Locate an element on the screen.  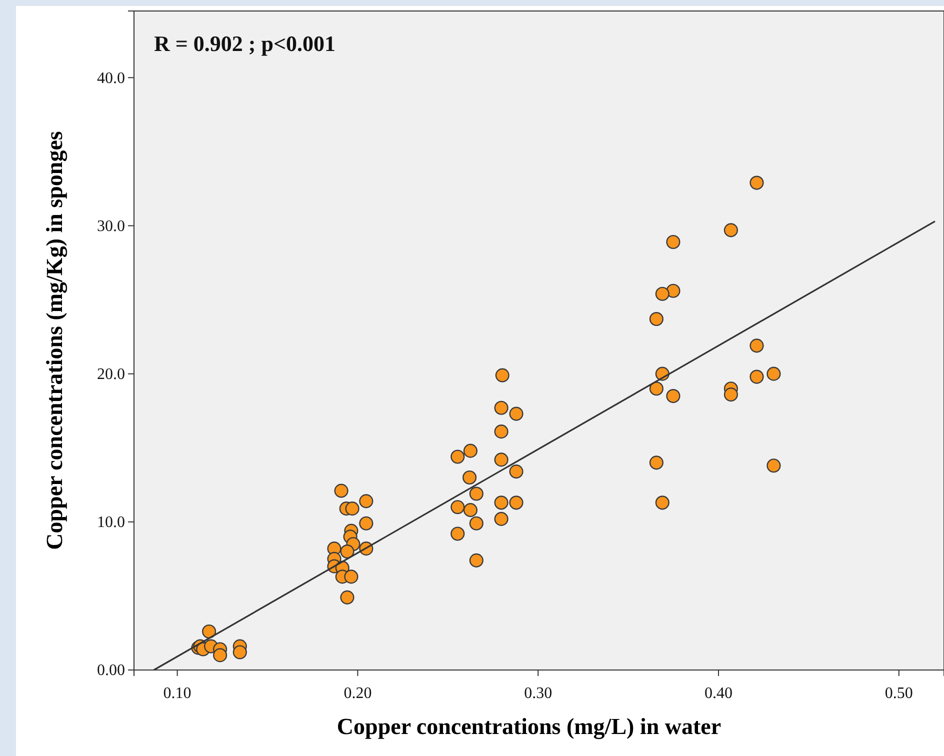
x-axis-title: Copper concentrations (mg/L) in water is located at coordinates (529, 727).